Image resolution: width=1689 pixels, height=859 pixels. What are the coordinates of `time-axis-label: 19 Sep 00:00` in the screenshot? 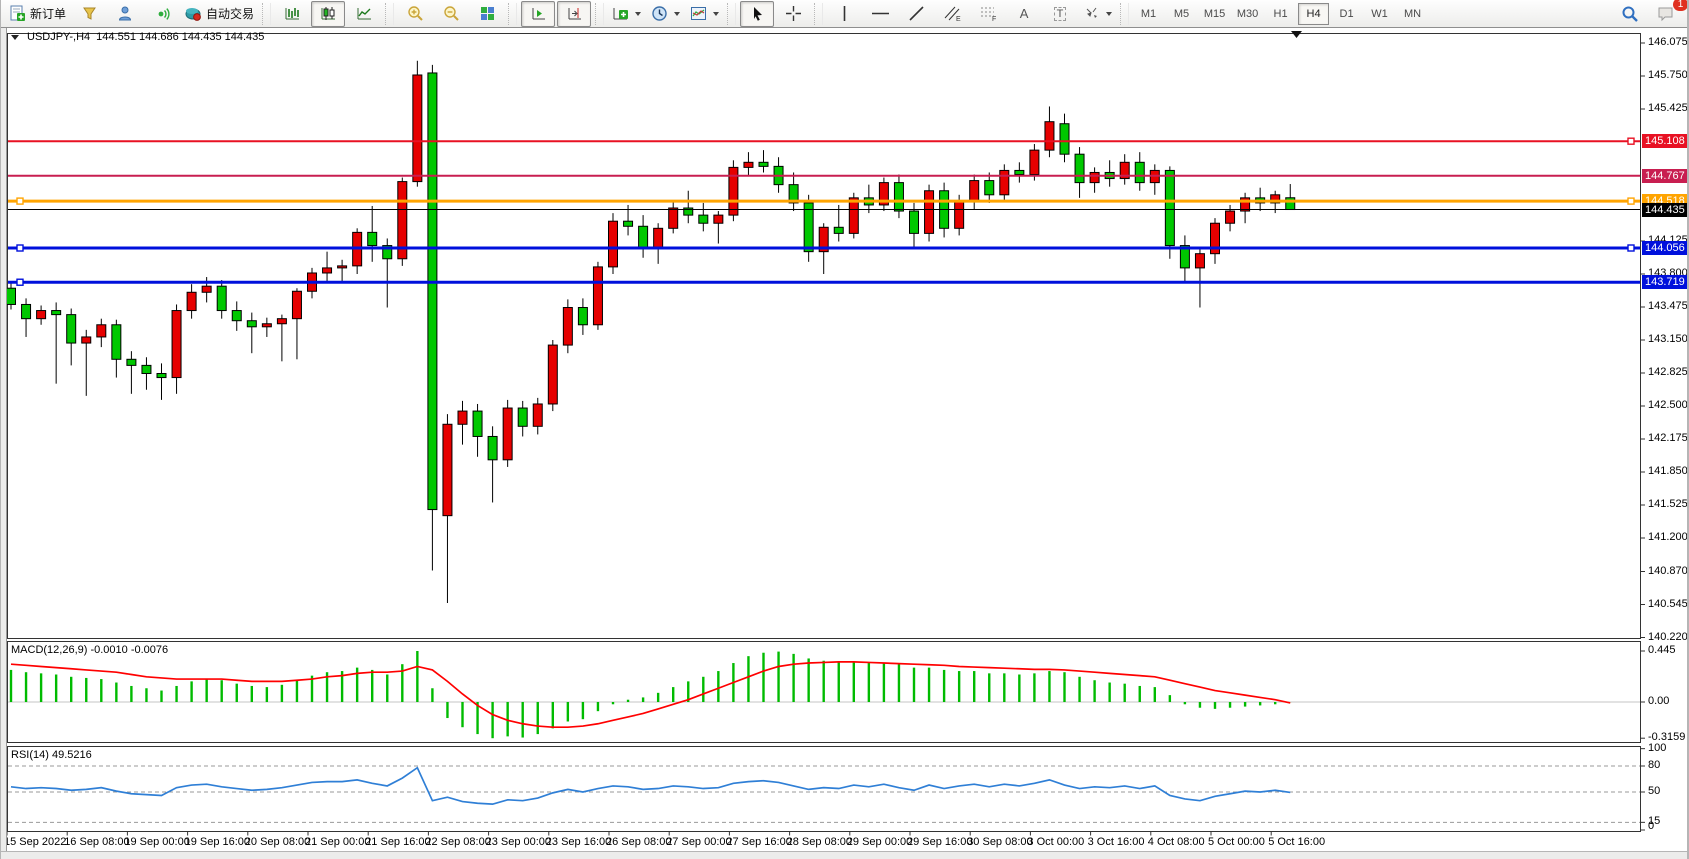 It's located at (157, 842).